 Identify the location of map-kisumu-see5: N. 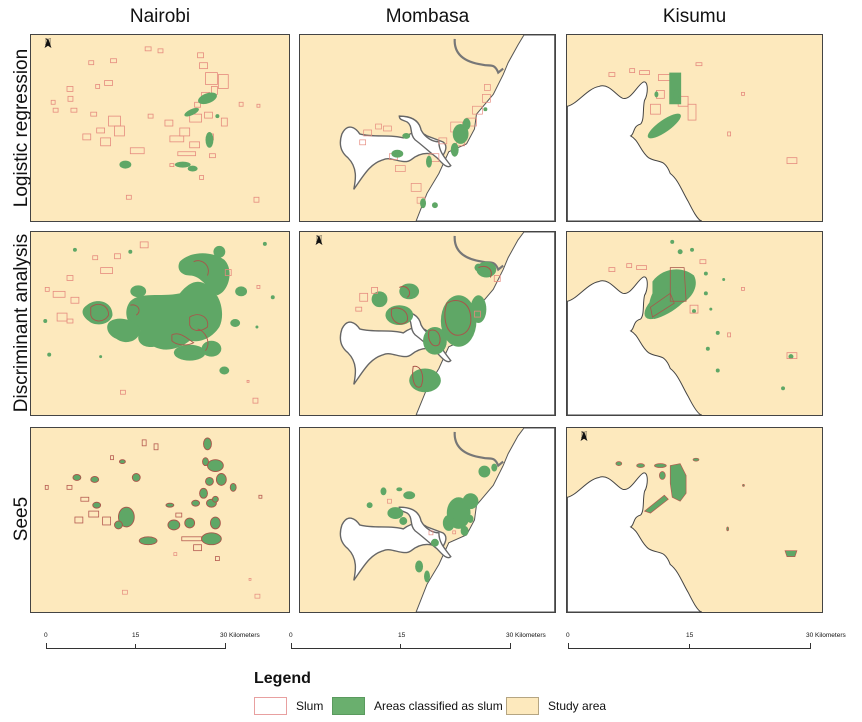
(694, 520).